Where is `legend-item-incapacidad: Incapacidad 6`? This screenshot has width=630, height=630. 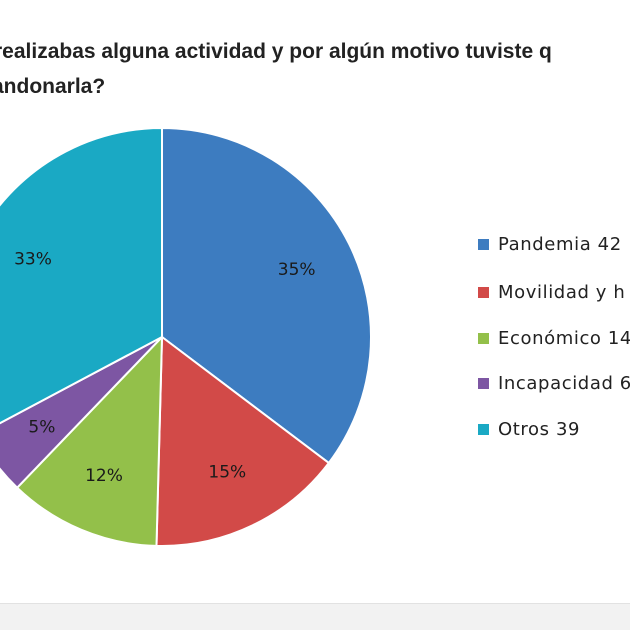 legend-item-incapacidad: Incapacidad 6 is located at coordinates (554, 383).